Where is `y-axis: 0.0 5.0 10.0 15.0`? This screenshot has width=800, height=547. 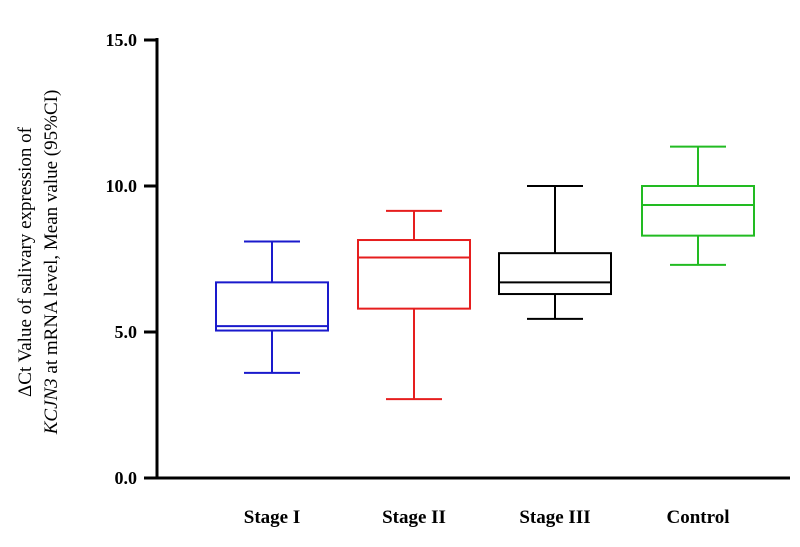 y-axis: 0.0 5.0 10.0 15.0 is located at coordinates (132, 259).